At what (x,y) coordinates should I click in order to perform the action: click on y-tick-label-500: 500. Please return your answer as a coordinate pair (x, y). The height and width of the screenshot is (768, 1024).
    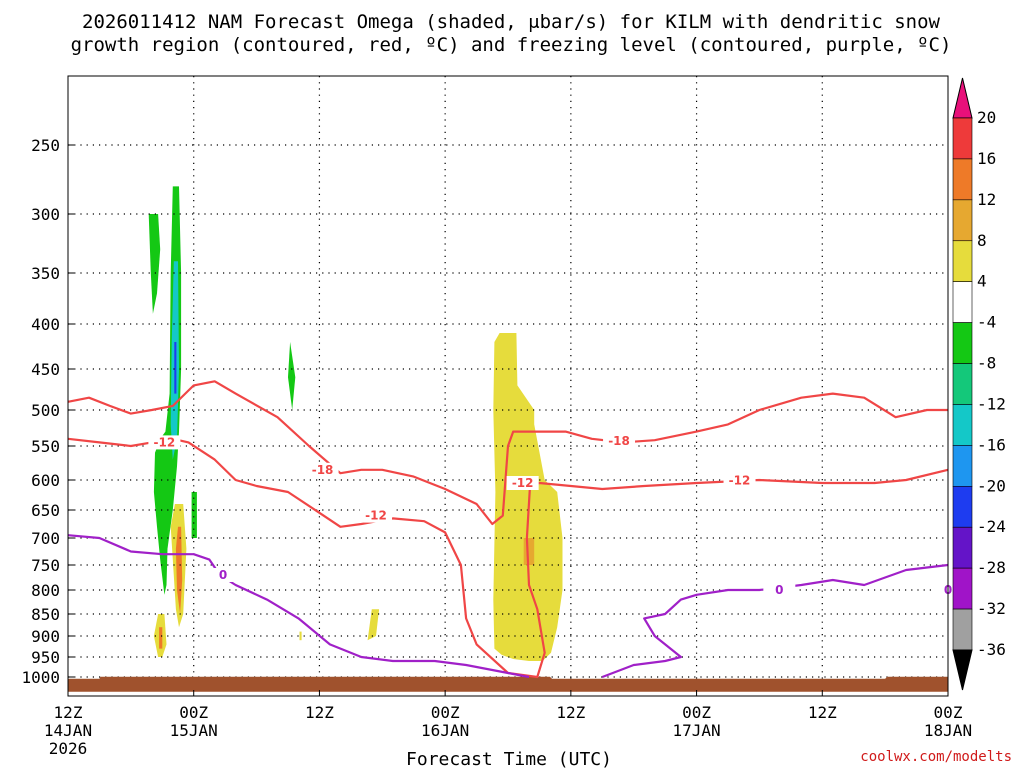
    Looking at the image, I should click on (45, 410).